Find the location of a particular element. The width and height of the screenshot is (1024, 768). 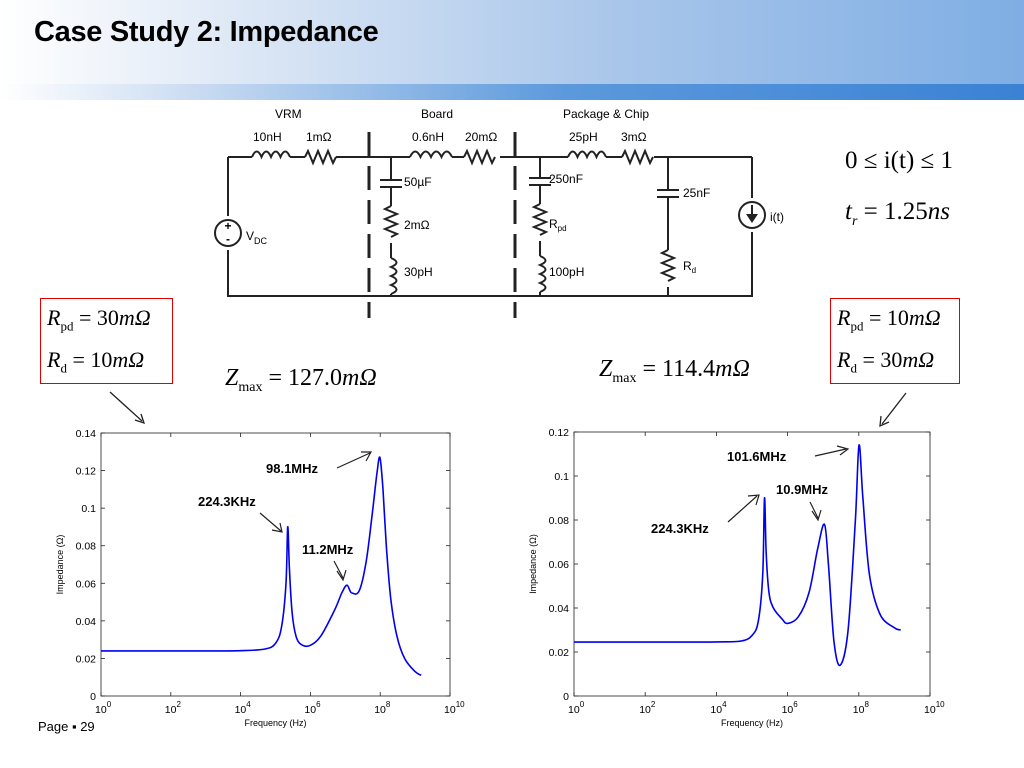

label-chip-cap: 25nF is located at coordinates (696, 193).